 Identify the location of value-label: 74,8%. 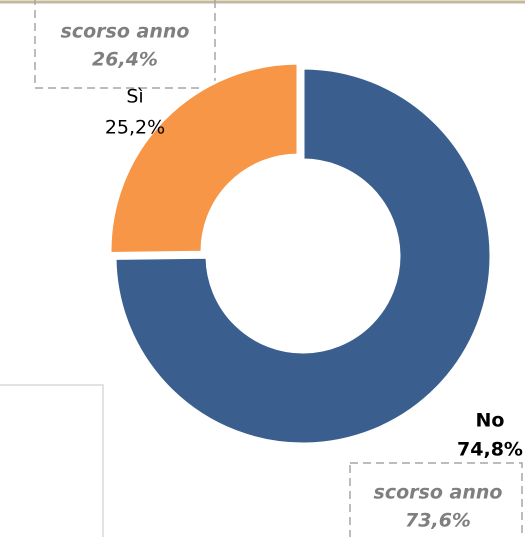
(490, 450).